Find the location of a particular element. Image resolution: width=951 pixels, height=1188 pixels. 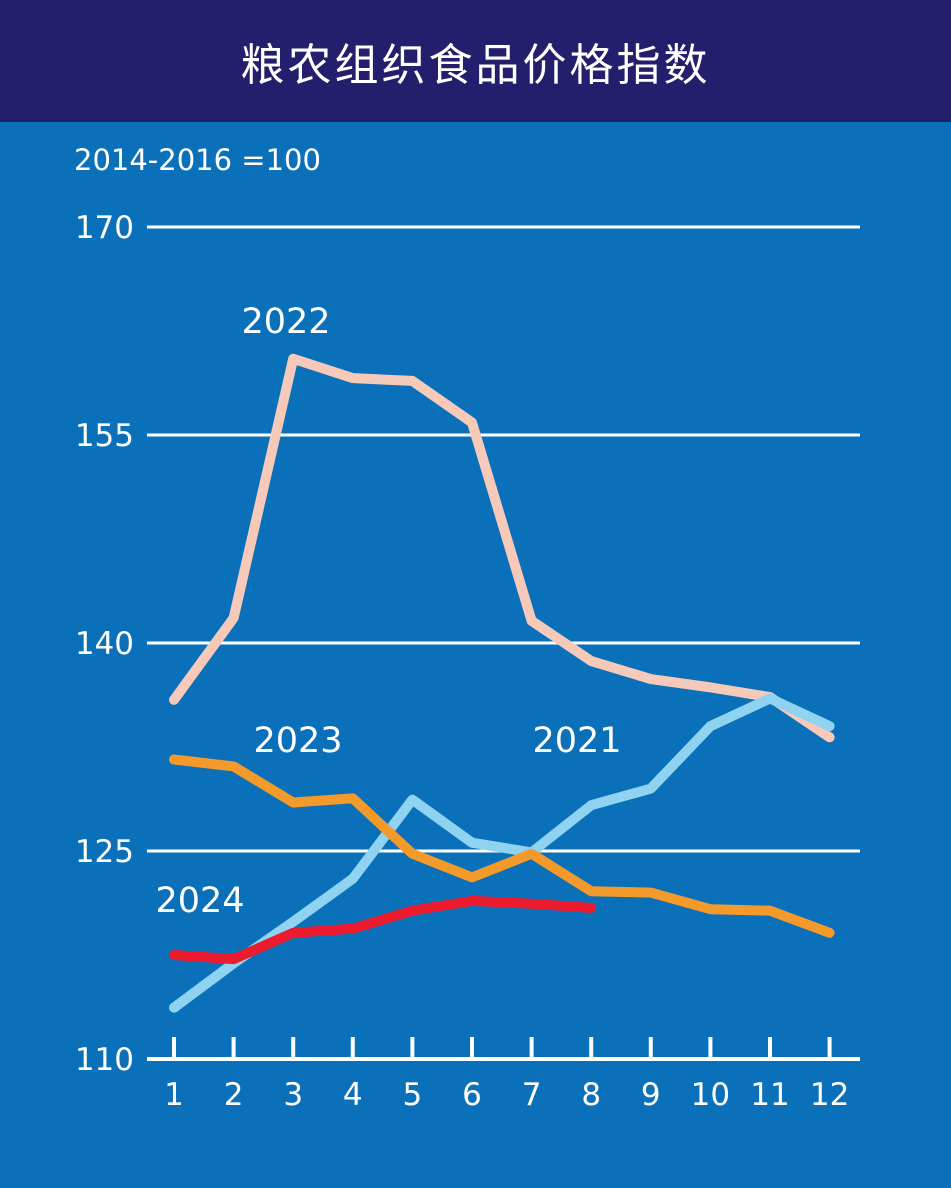

x-tick-label-6: 6 is located at coordinates (472, 1095).